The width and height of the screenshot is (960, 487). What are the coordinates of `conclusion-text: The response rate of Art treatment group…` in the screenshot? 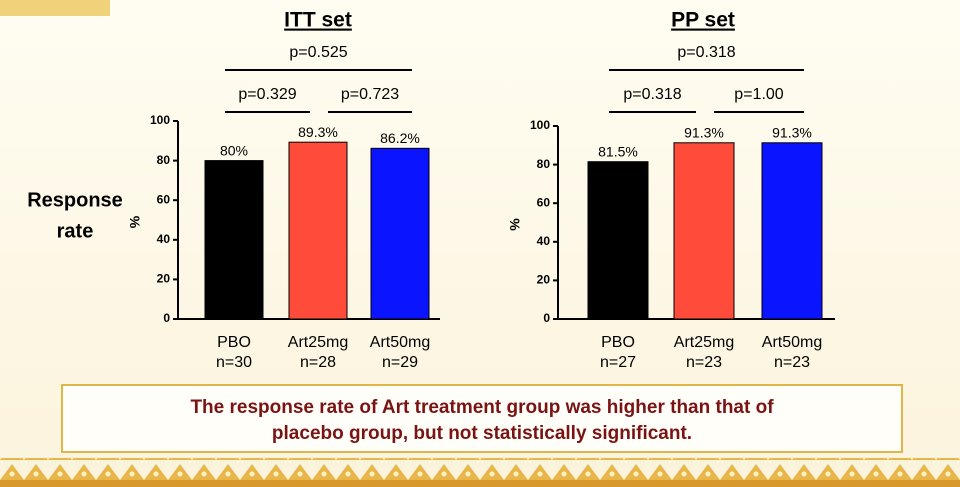 It's located at (482, 407).